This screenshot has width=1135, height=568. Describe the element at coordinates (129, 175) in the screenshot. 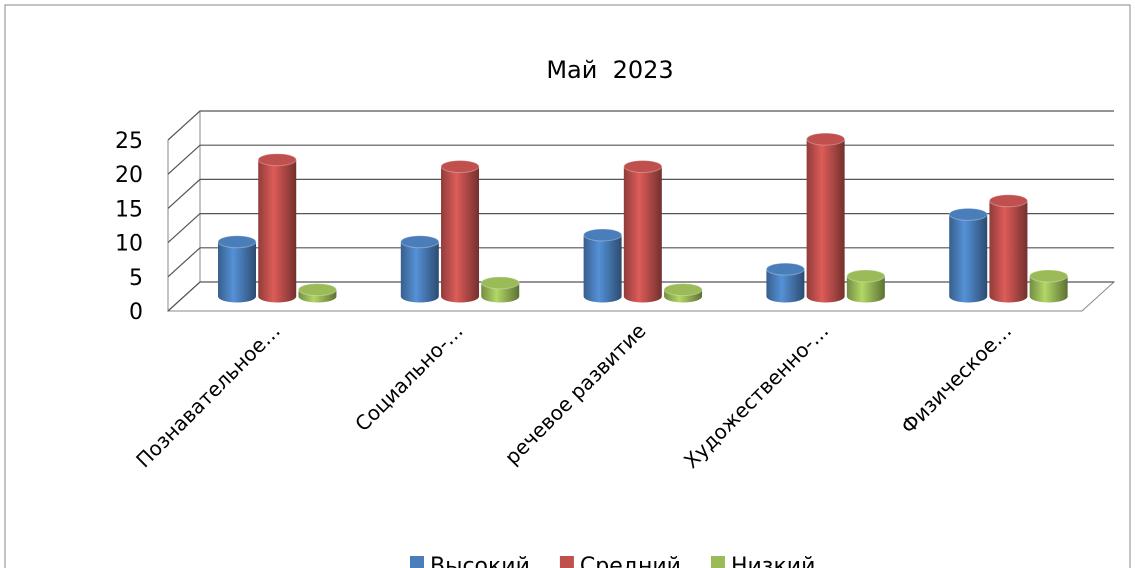

I see `y-tick-label: 20` at that location.